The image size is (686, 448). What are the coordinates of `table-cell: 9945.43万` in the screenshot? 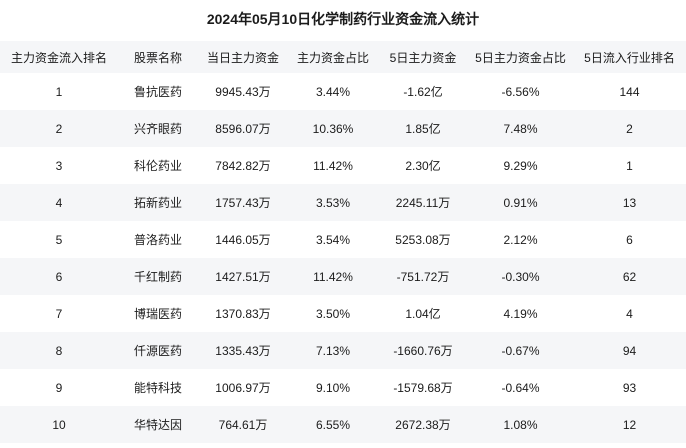 It's located at (243, 92).